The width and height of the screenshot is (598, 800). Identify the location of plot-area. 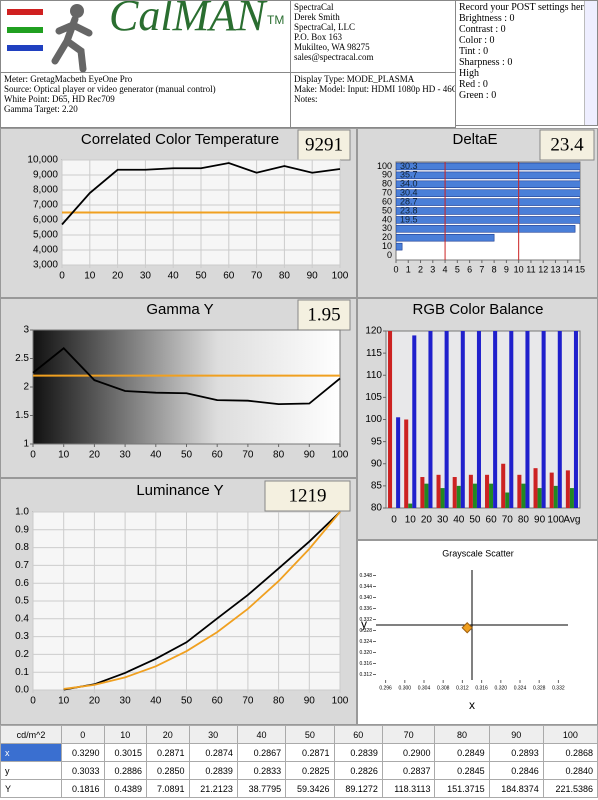
(186, 387).